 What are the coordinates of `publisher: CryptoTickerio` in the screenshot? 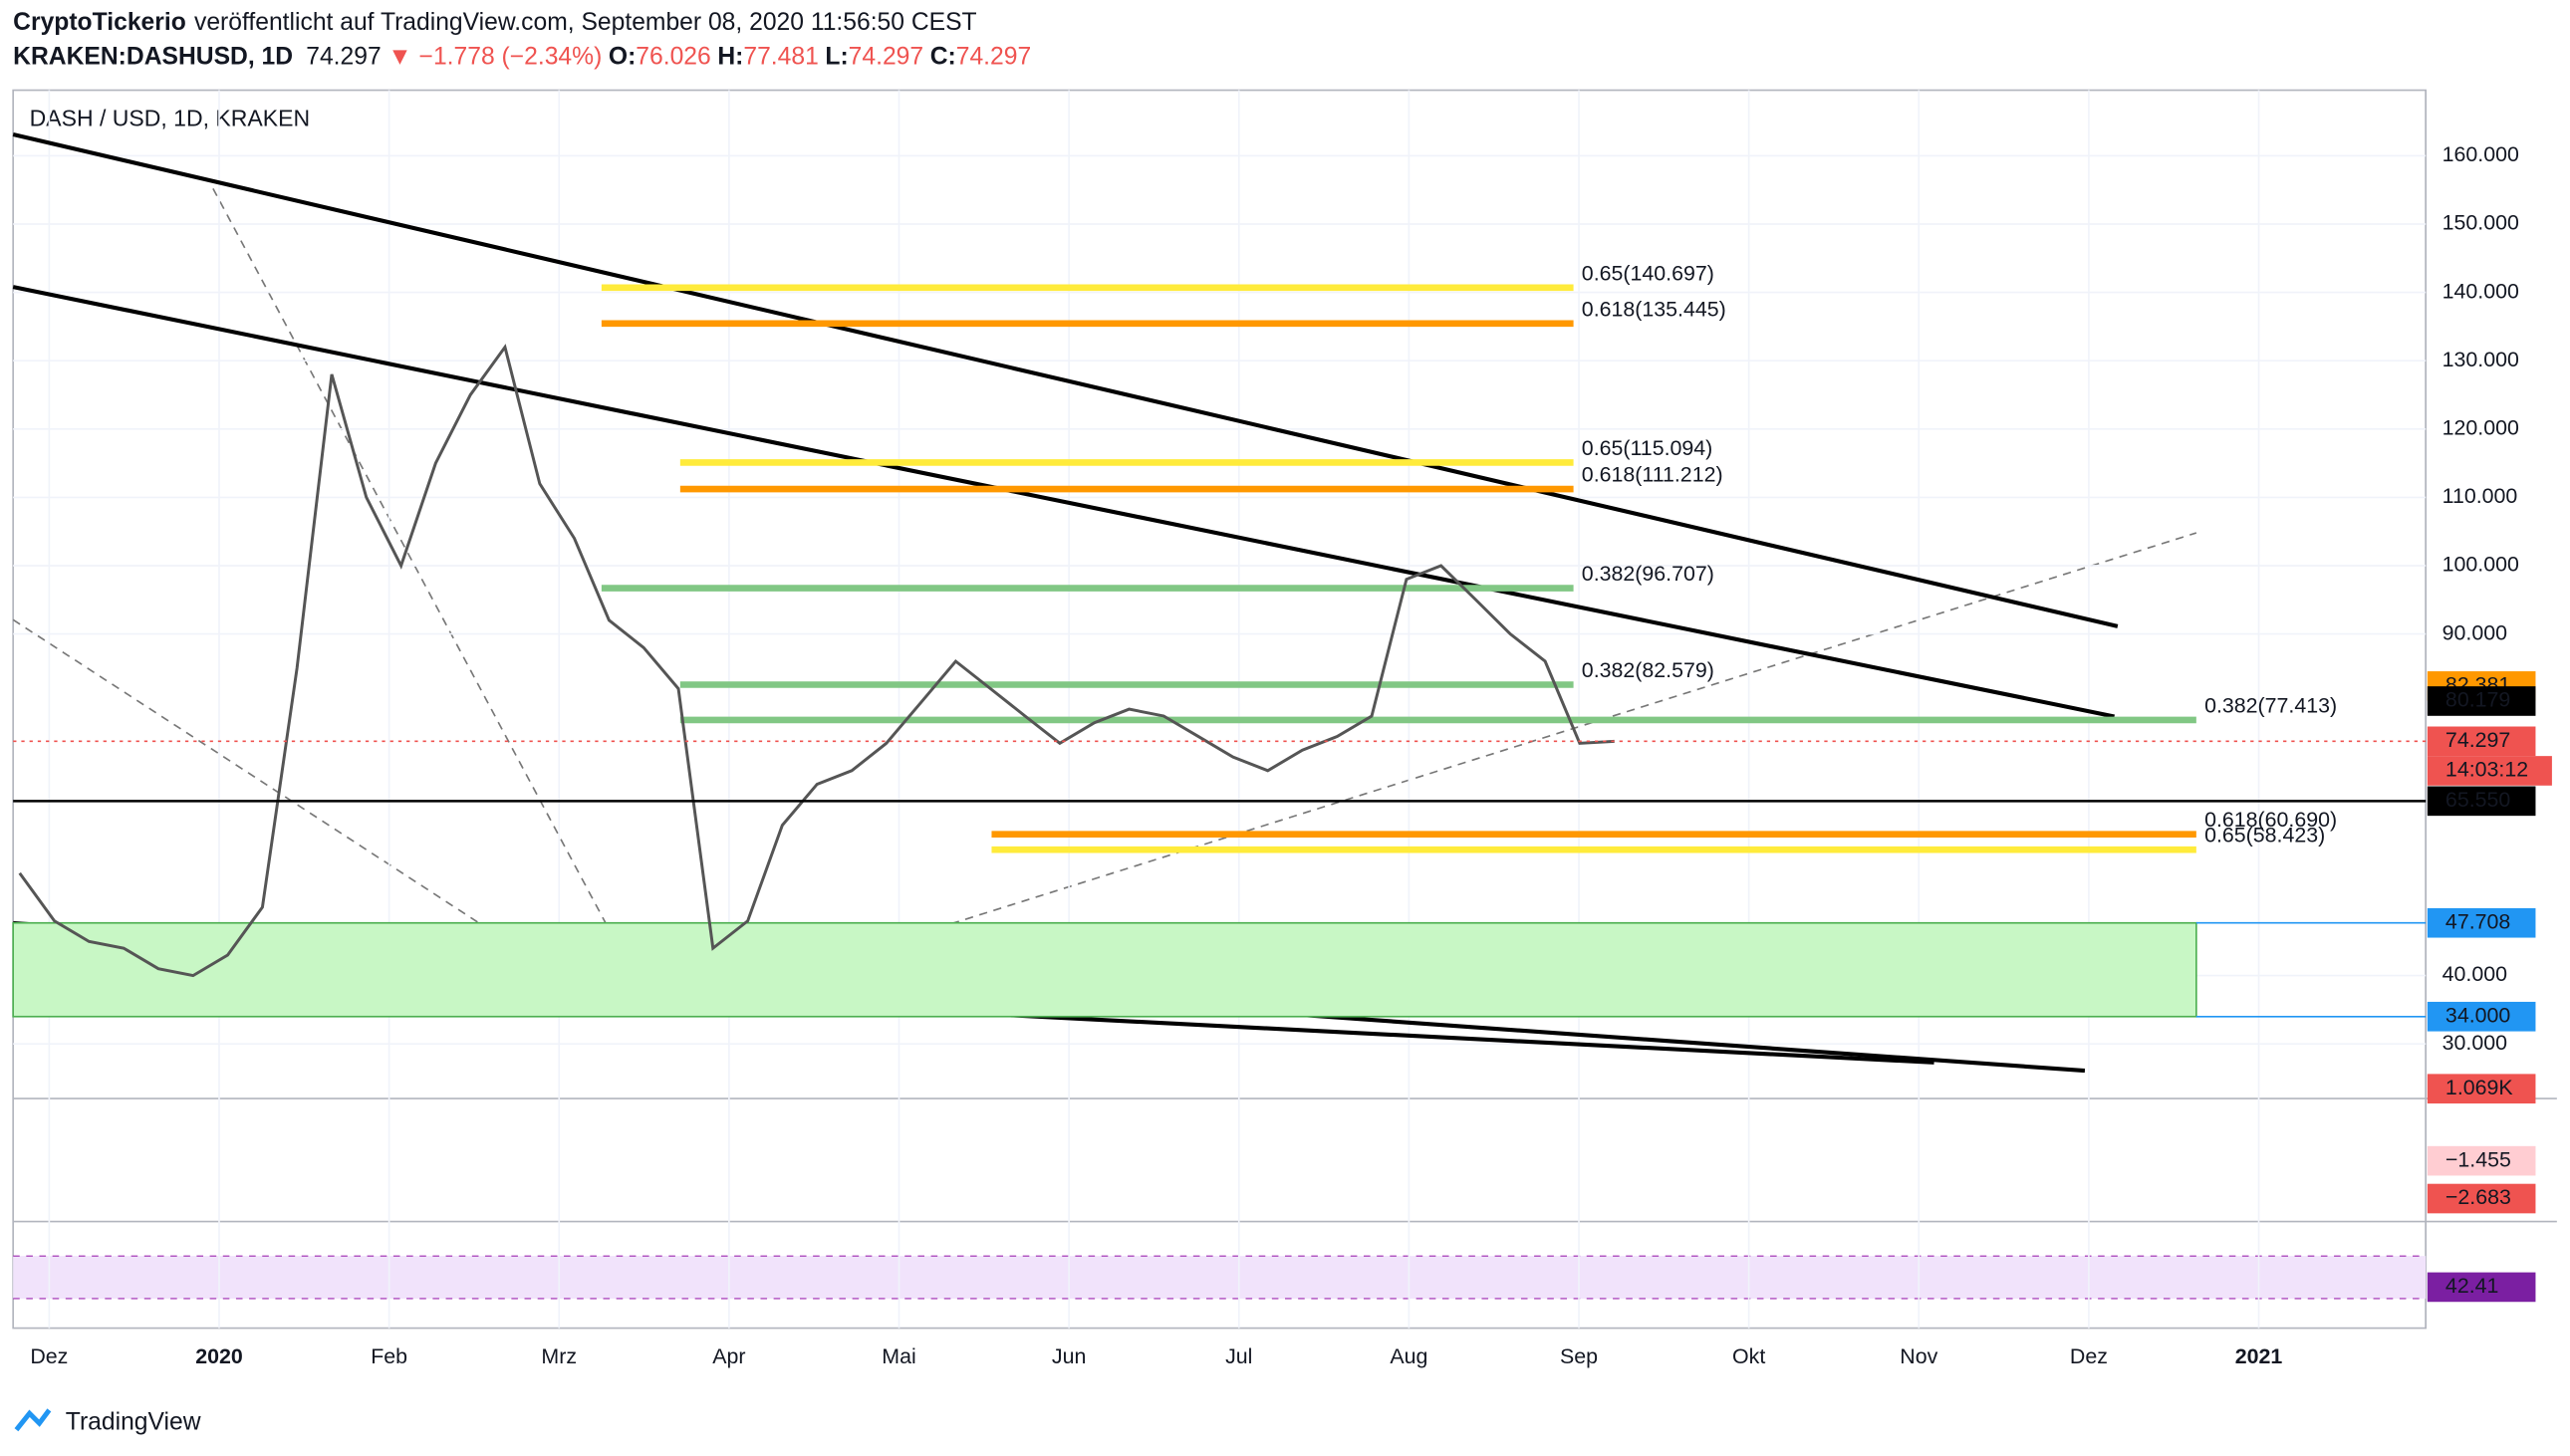 It's located at (99, 22).